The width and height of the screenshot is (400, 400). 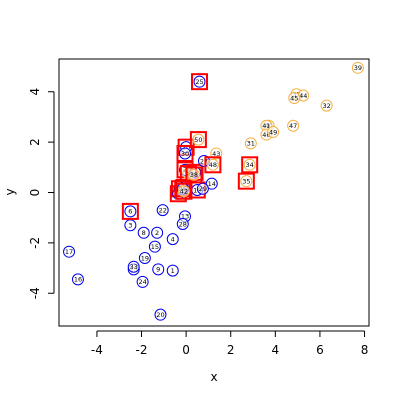 What do you see at coordinates (97, 350) in the screenshot?
I see `x-tick-label: -4` at bounding box center [97, 350].